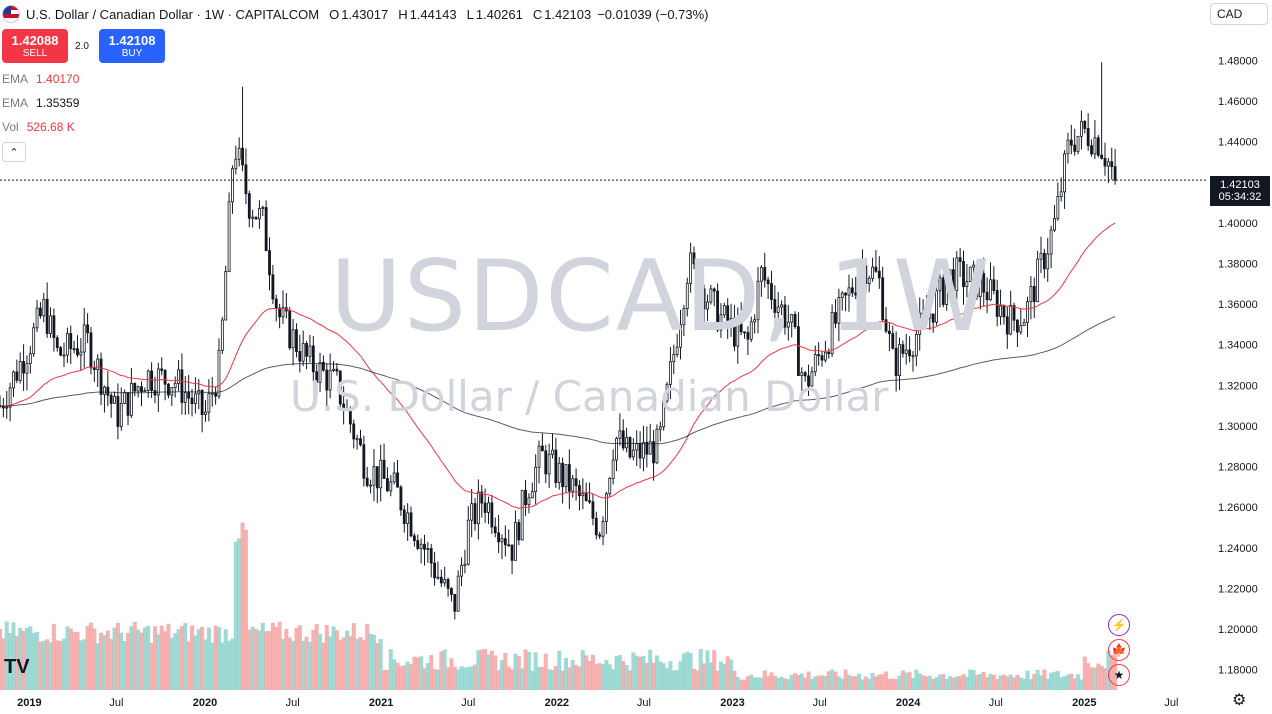 Image resolution: width=1272 pixels, height=714 pixels. I want to click on close-label: C, so click(537, 14).